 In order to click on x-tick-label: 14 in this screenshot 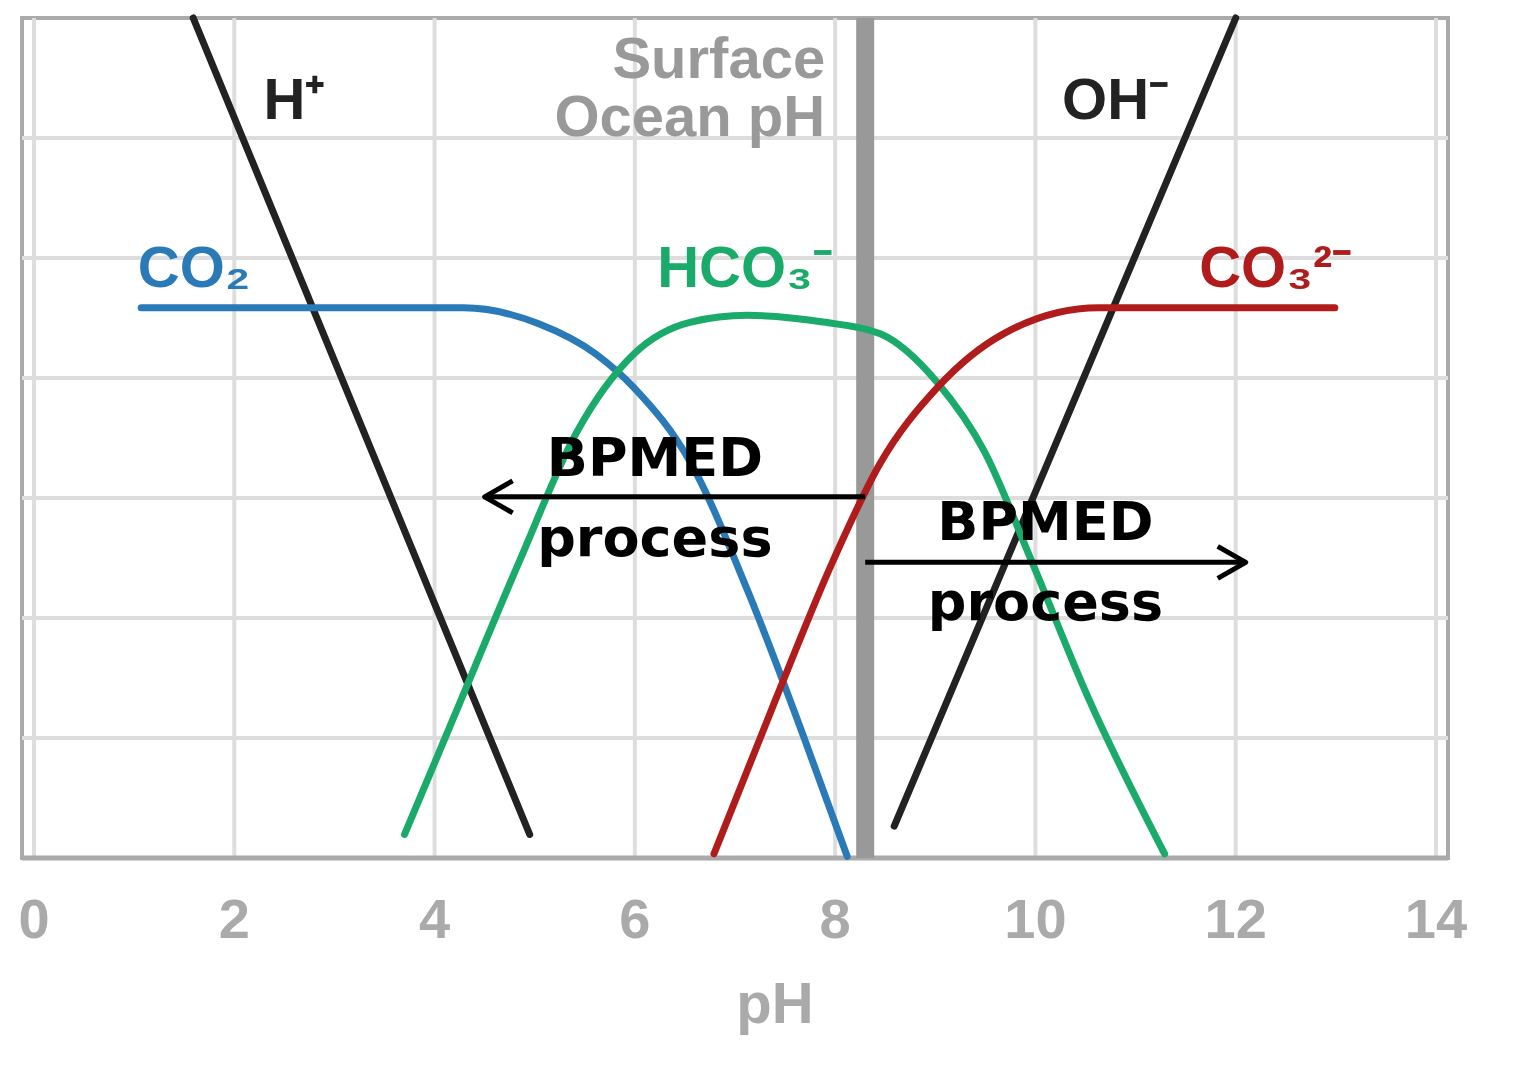, I will do `click(1436, 918)`.